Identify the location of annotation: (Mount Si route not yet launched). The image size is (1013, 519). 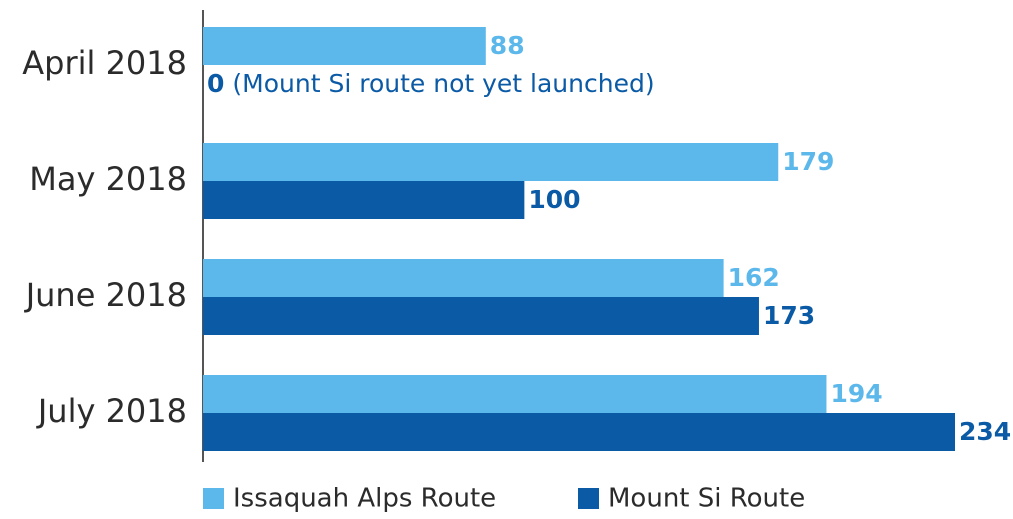
(443, 83).